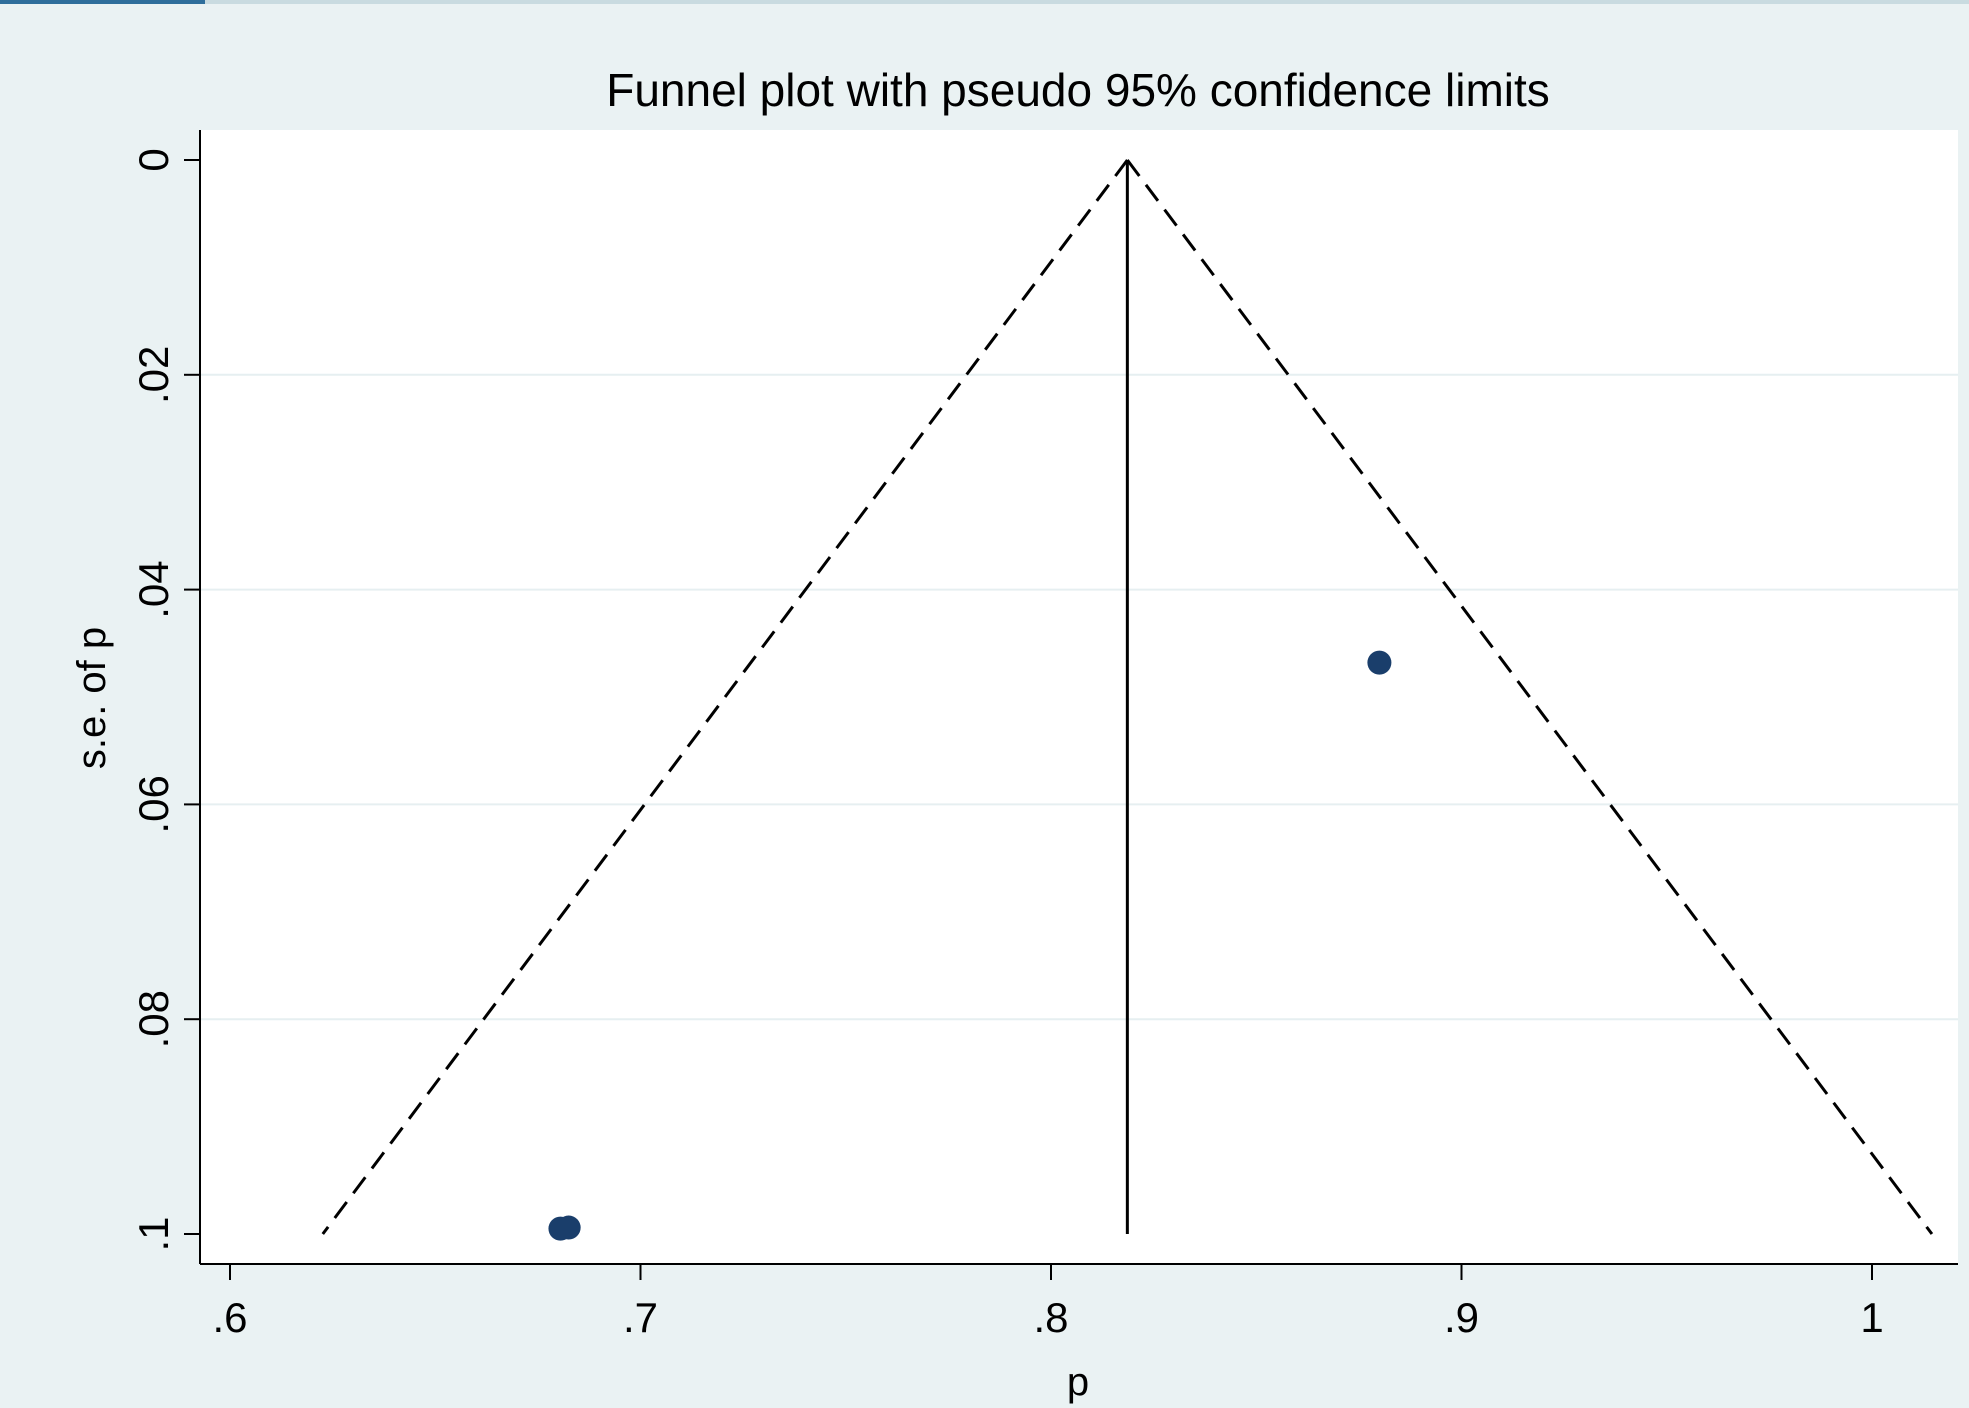  I want to click on y-tick-label: .1, so click(153, 1233).